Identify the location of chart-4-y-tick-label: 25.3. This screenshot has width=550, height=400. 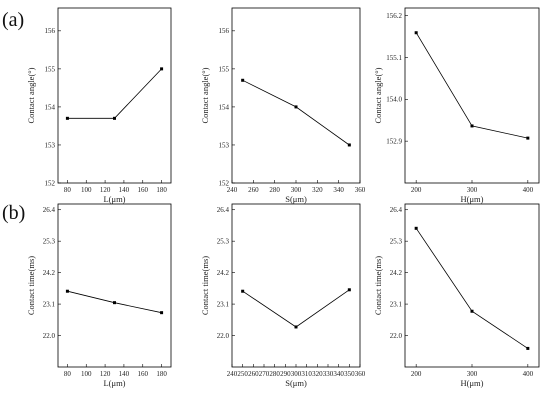
(49, 242).